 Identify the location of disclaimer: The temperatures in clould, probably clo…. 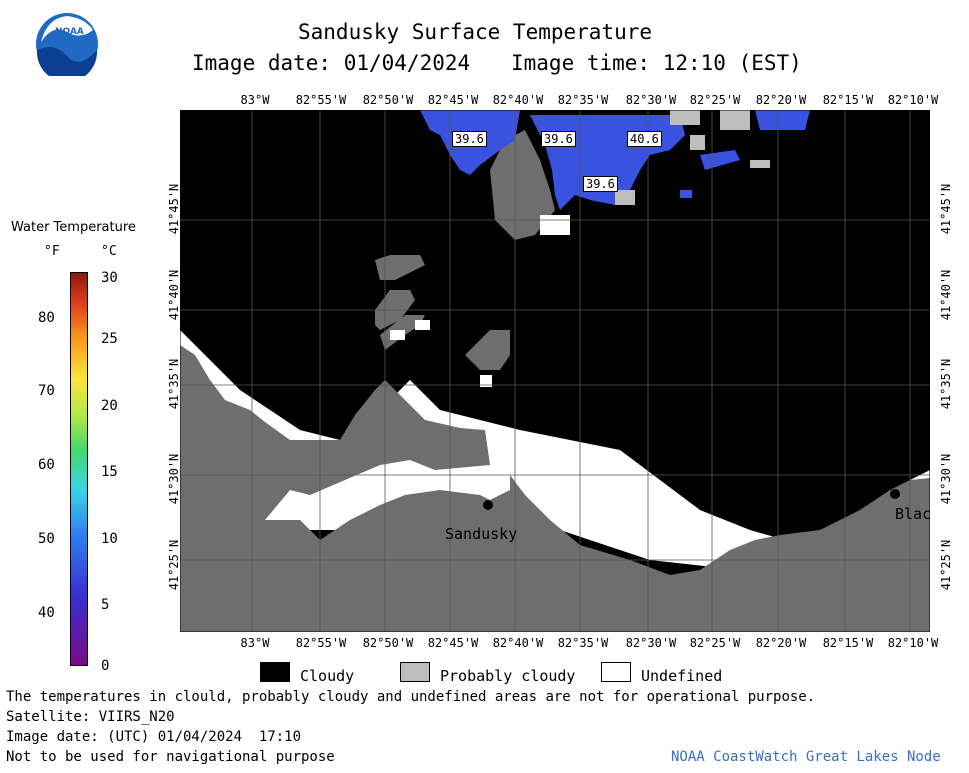
(411, 697).